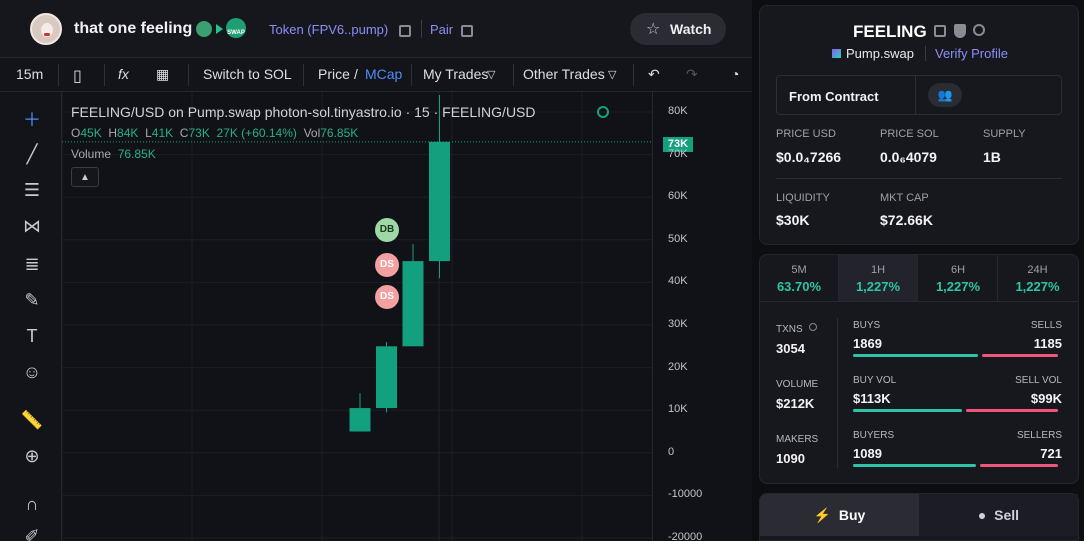  Describe the element at coordinates (1039, 435) in the screenshot. I see `sellers-label: SELLERS` at that location.